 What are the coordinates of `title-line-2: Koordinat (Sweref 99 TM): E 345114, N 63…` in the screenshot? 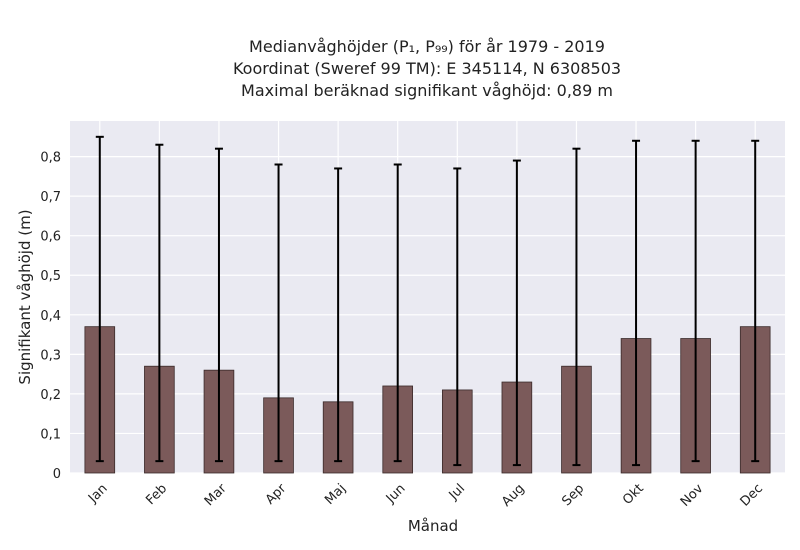 It's located at (427, 68).